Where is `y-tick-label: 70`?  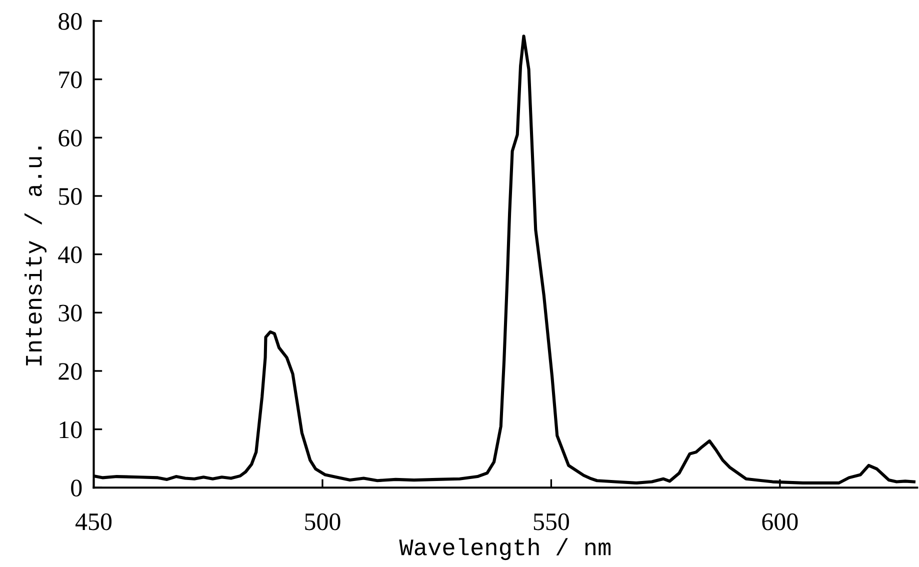 y-tick-label: 70 is located at coordinates (70, 79).